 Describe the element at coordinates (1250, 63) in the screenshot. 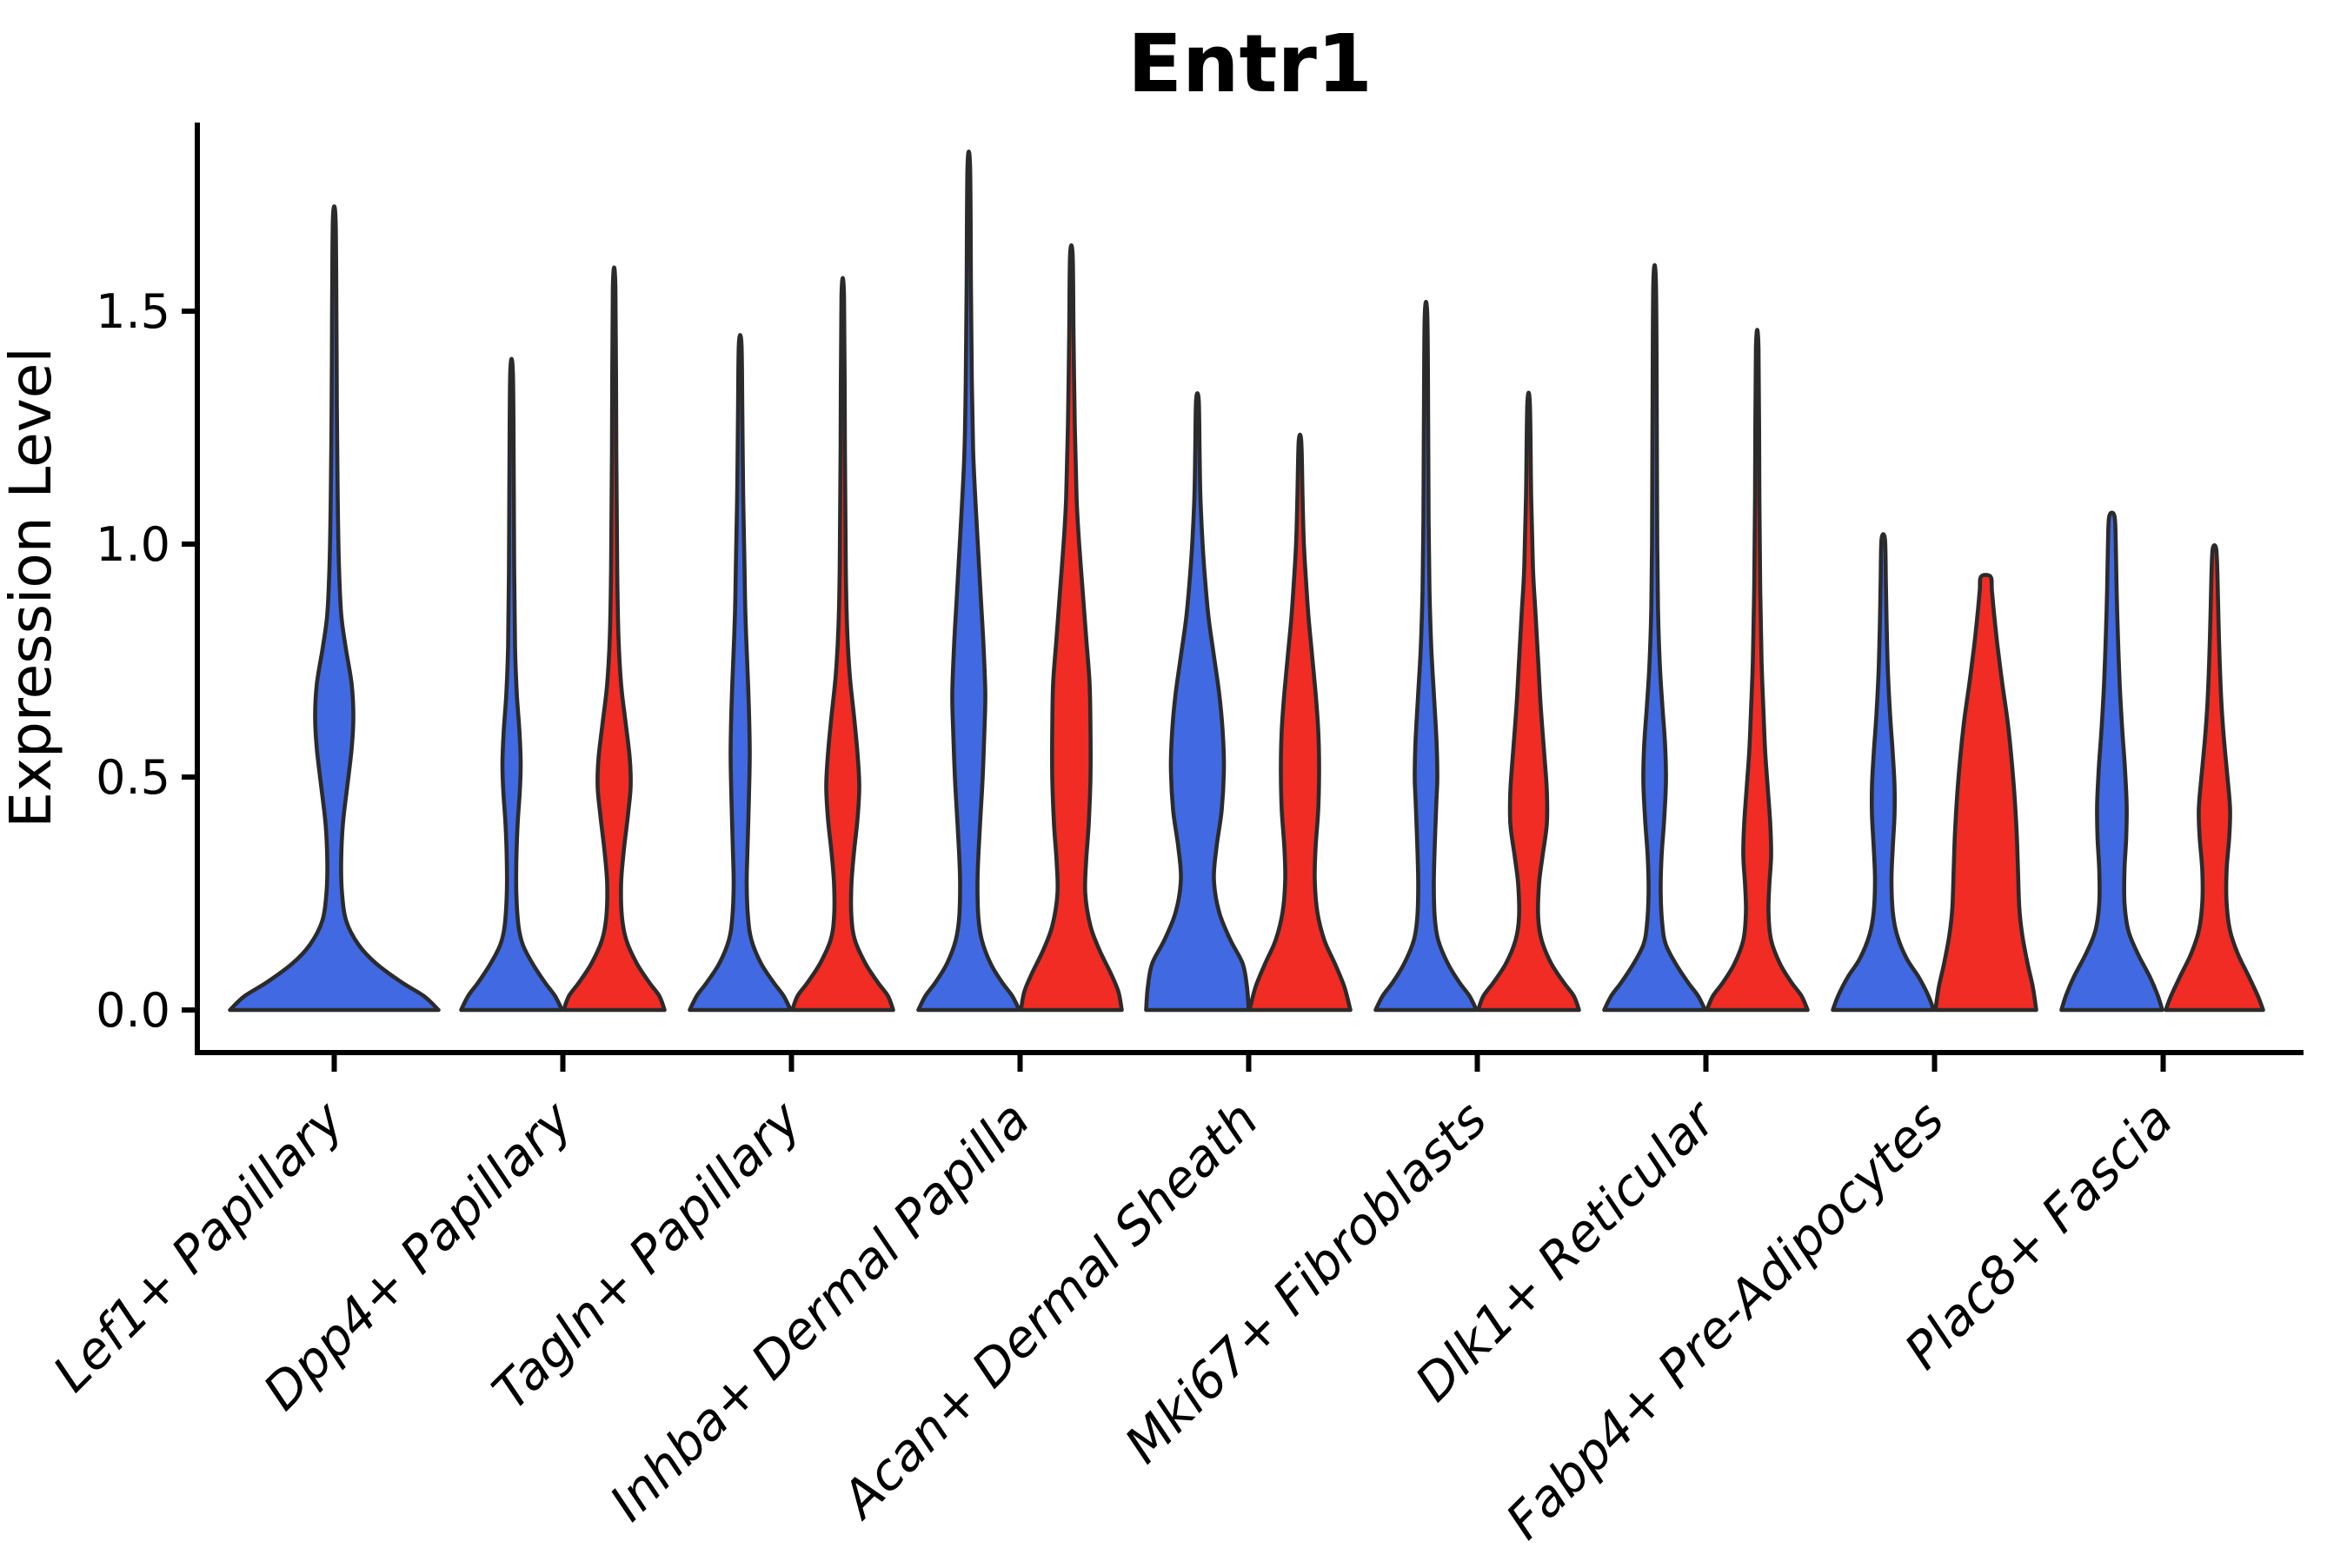

I see `chart-title: Entr1` at that location.